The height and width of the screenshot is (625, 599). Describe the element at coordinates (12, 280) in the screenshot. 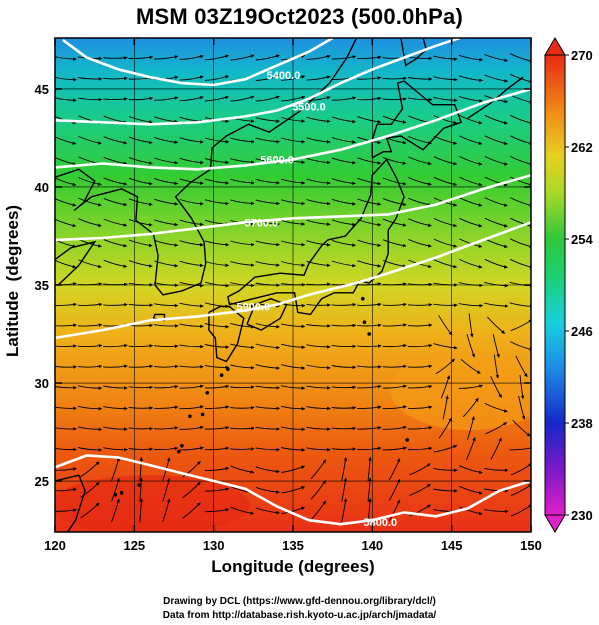

I see `y-axis-label: Latitude (degrees)` at that location.